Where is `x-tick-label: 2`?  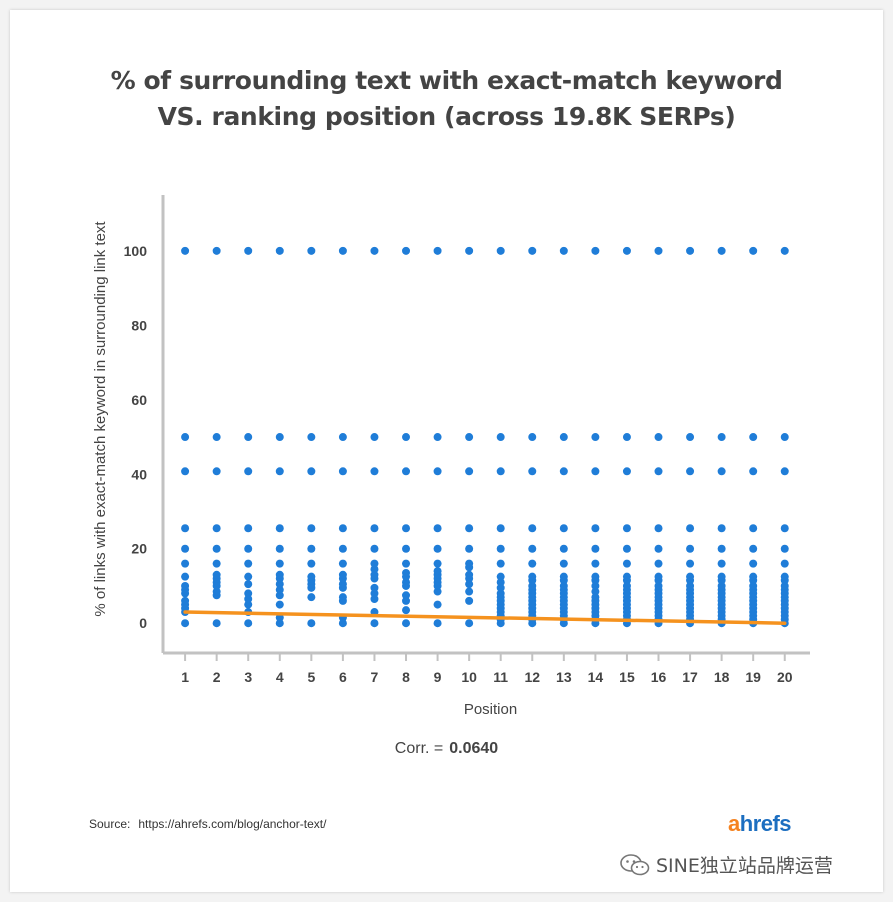
x-tick-label: 2 is located at coordinates (217, 677).